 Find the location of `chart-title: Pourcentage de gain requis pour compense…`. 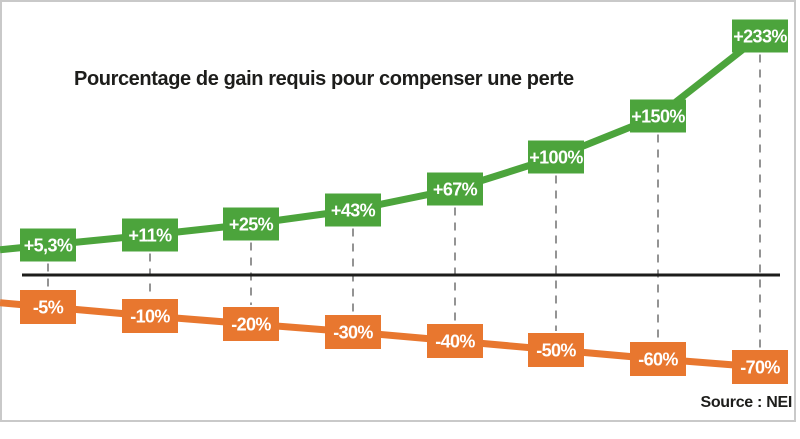

chart-title: Pourcentage de gain requis pour compense… is located at coordinates (324, 79).